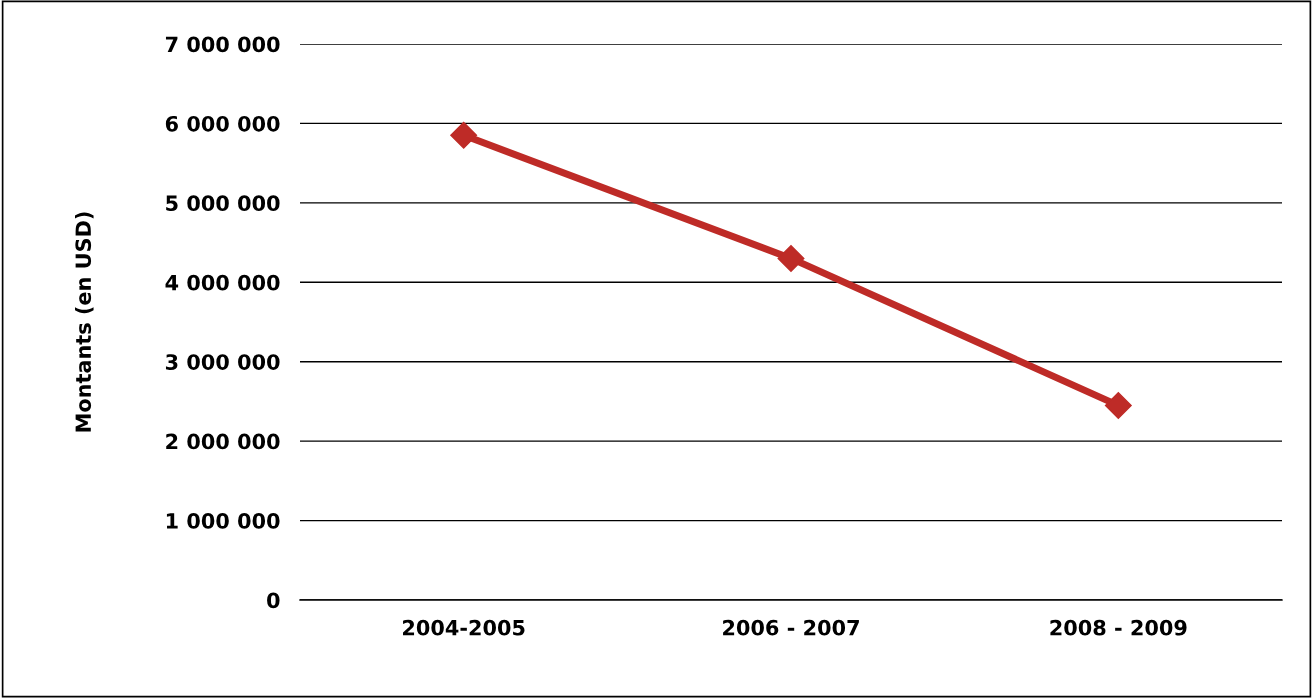  Describe the element at coordinates (791, 627) in the screenshot. I see `x-tick-label: 2006 - 2007` at that location.